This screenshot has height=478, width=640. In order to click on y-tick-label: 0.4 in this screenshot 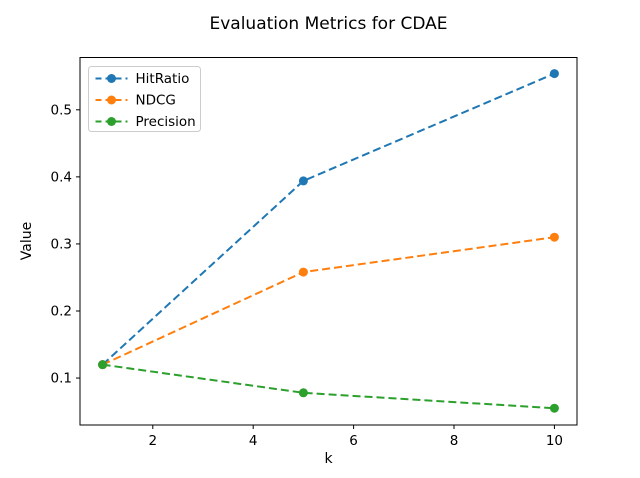, I will do `click(61, 177)`.